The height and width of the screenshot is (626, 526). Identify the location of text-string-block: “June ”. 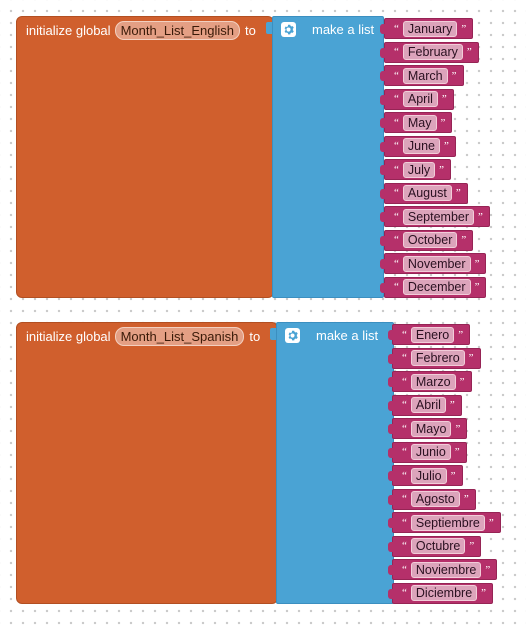
(418, 146).